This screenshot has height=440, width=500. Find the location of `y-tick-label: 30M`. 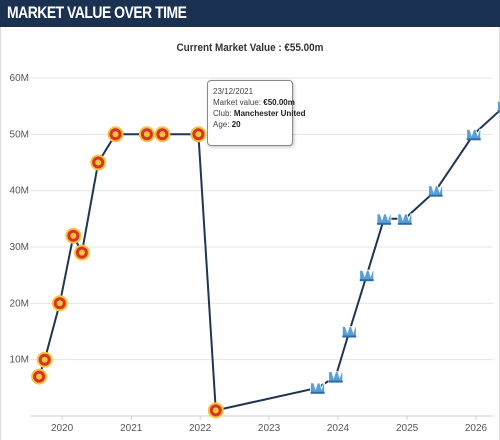

y-tick-label: 30M is located at coordinates (19, 247).